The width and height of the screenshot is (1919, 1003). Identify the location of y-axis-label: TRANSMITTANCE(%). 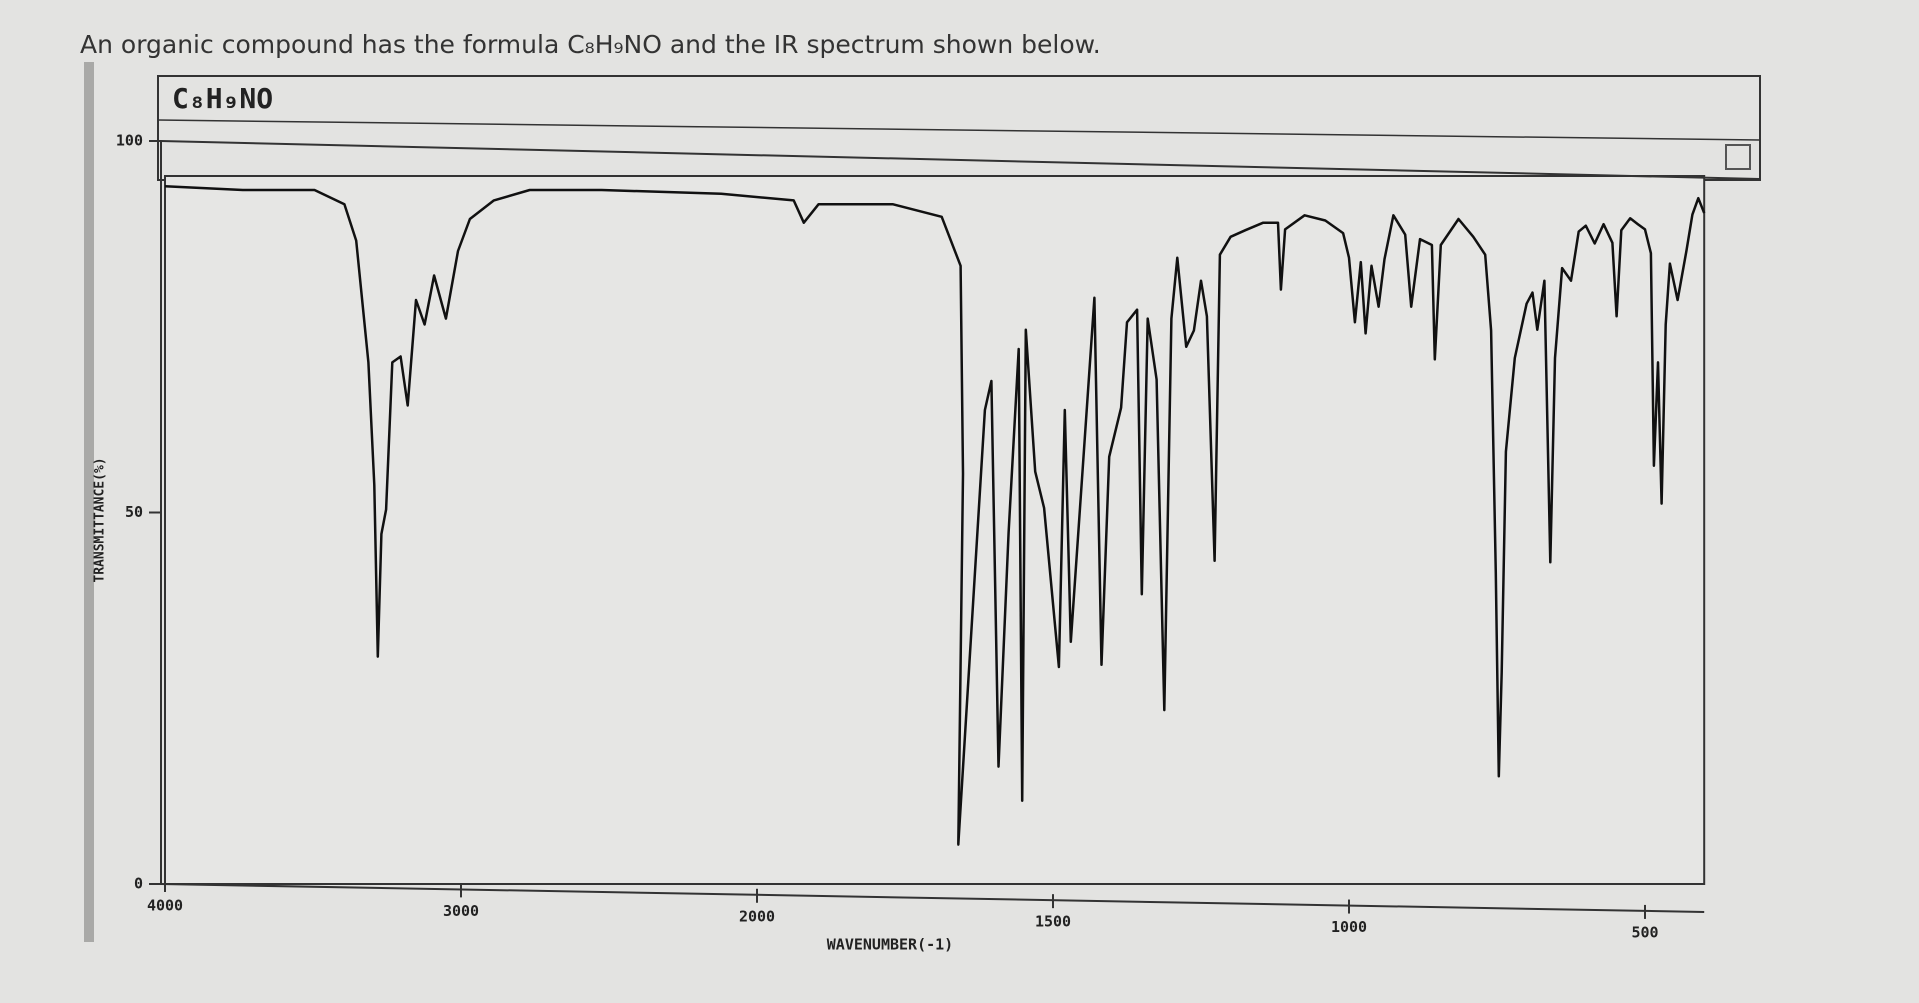
(100, 519).